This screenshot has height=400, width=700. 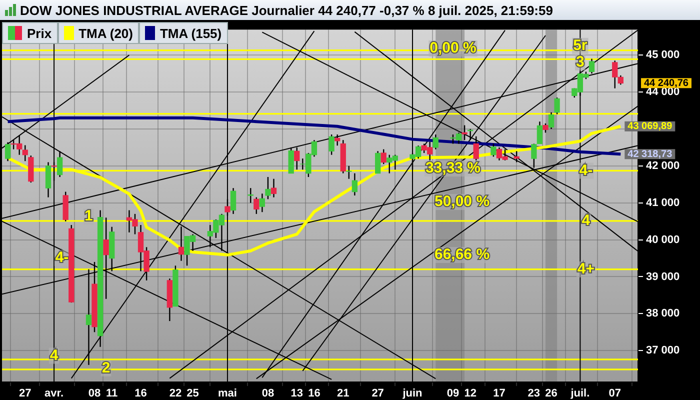 I want to click on text: 44 240,76, so click(x=666, y=83).